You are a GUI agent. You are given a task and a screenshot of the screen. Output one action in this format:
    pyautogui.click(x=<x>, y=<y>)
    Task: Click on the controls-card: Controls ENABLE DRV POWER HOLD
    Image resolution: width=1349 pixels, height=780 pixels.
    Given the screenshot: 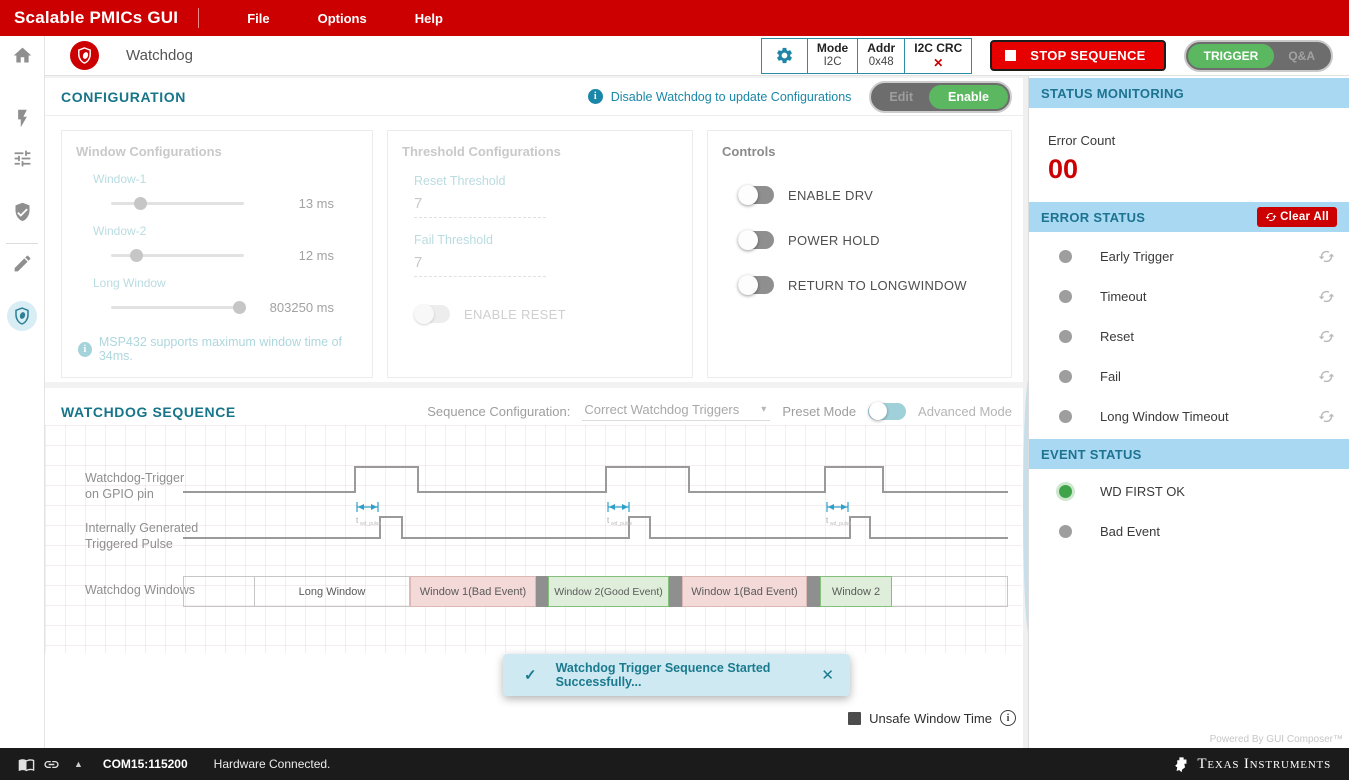 What is the action you would take?
    pyautogui.click(x=859, y=254)
    